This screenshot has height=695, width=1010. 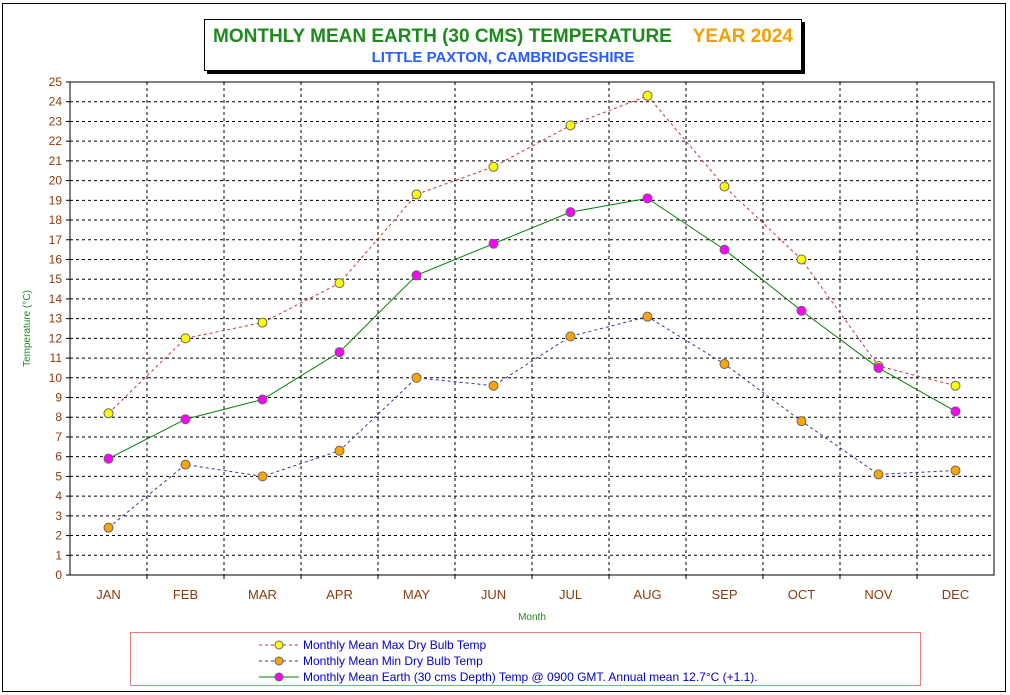 I want to click on x-tick-label: JUN, so click(x=493, y=594).